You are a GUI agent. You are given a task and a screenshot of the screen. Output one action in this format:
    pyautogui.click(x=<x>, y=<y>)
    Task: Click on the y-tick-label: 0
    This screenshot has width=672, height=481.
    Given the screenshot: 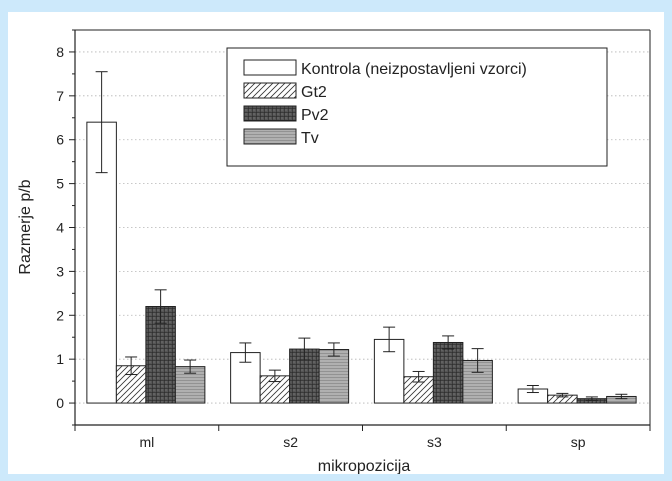 What is the action you would take?
    pyautogui.click(x=60, y=403)
    